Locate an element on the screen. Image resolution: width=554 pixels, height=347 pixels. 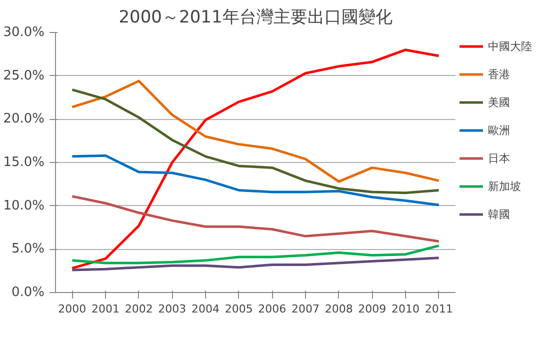
x-tick-label: 2001 is located at coordinates (106, 309).